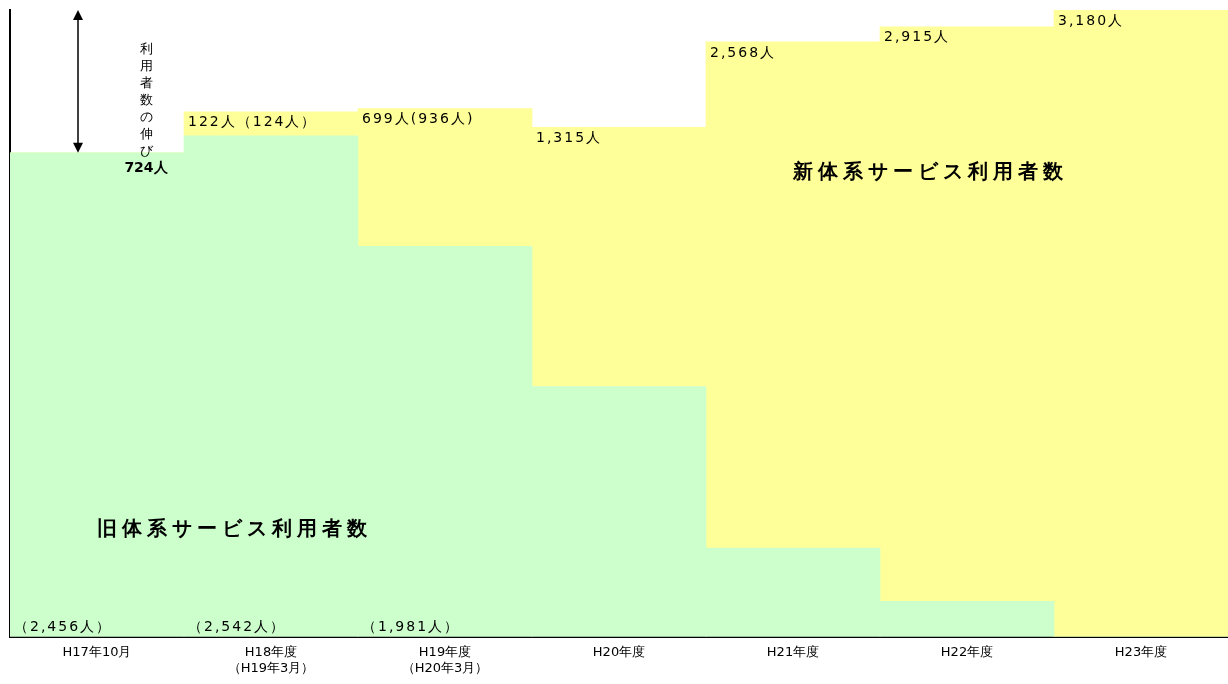  I want to click on data-label: （2,456人）, so click(63, 626).